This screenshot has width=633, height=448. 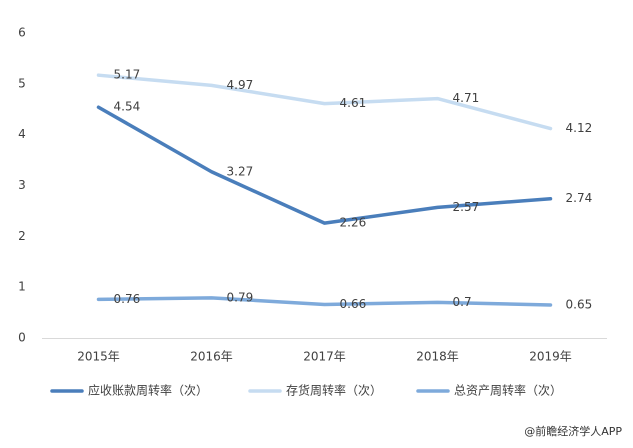 I want to click on data-label: 2.57, so click(x=466, y=207).